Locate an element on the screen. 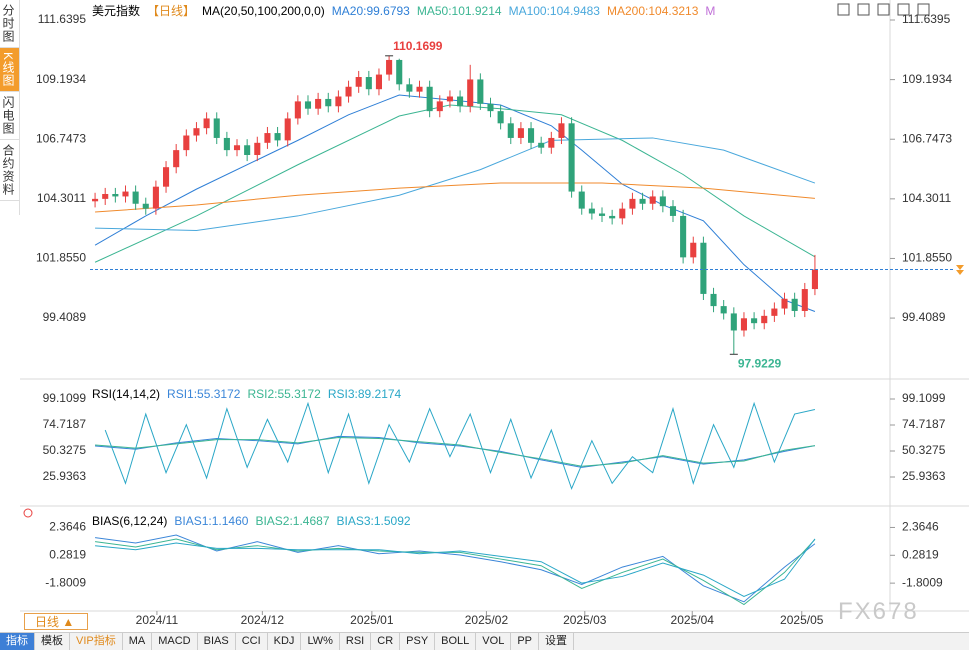 This screenshot has width=969, height=650. toolbar-button: MA is located at coordinates (138, 641).